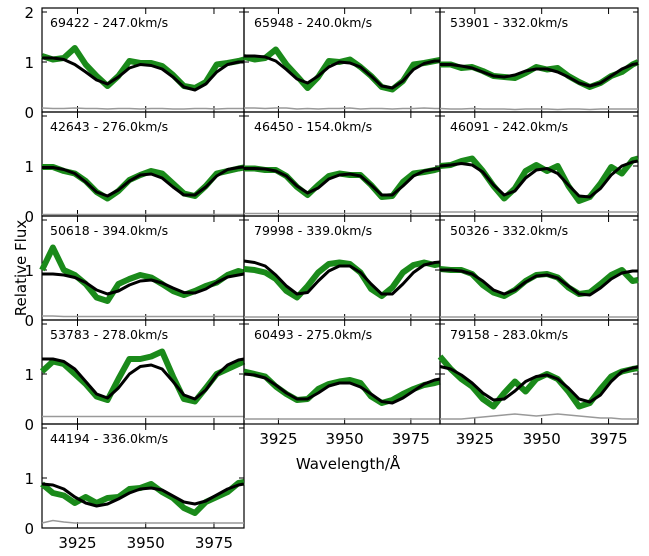 The height and width of the screenshot is (556, 649). What do you see at coordinates (348, 463) in the screenshot?
I see `x-axis-label: Wavelength/Å` at bounding box center [348, 463].